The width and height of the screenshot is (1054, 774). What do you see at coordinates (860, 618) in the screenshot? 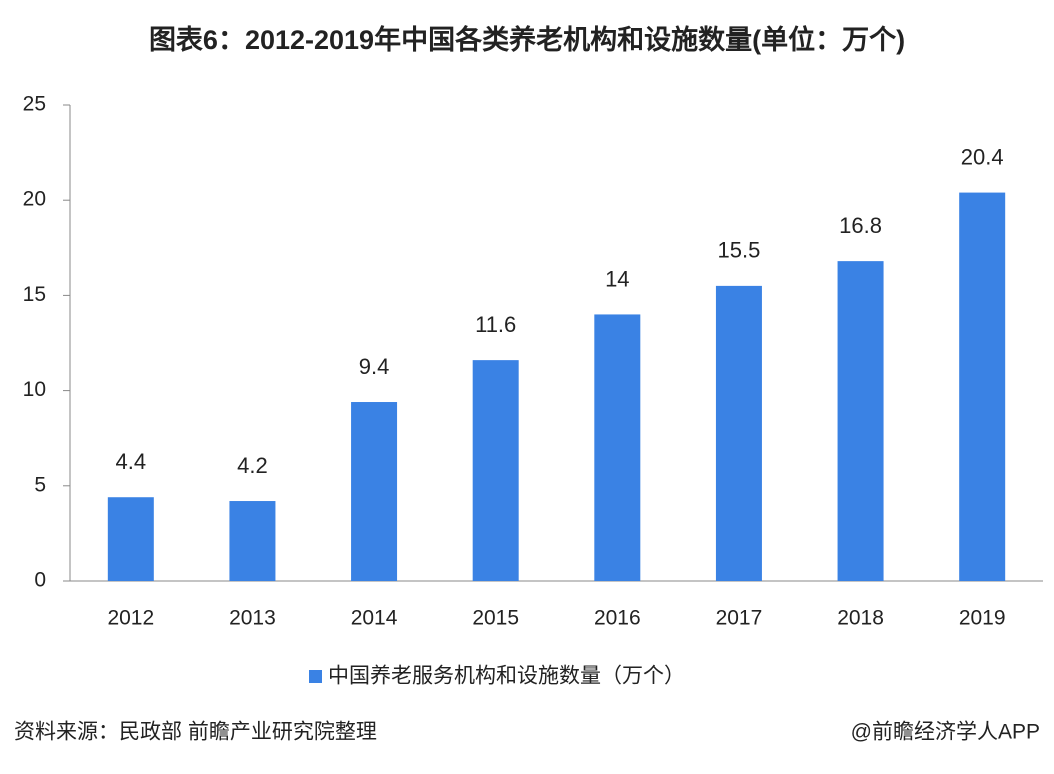
I see `x-tick-label: 2018` at bounding box center [860, 618].